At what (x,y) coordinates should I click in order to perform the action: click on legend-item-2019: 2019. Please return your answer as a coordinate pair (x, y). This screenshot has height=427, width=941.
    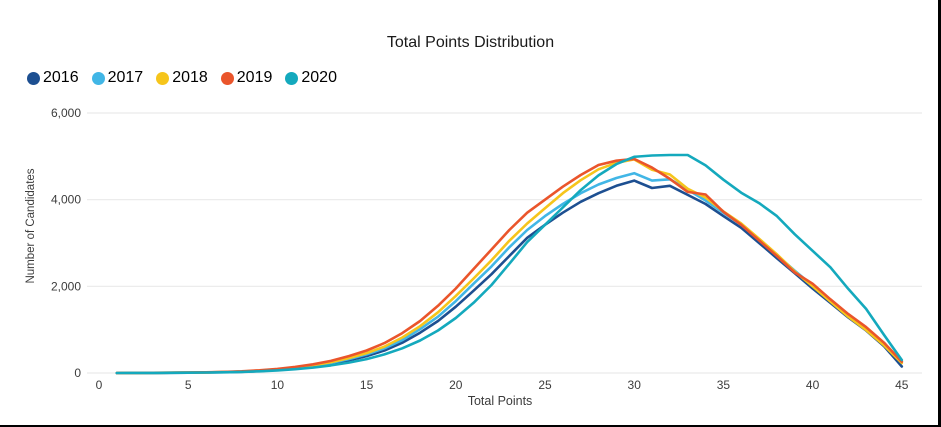
    Looking at the image, I should click on (246, 78).